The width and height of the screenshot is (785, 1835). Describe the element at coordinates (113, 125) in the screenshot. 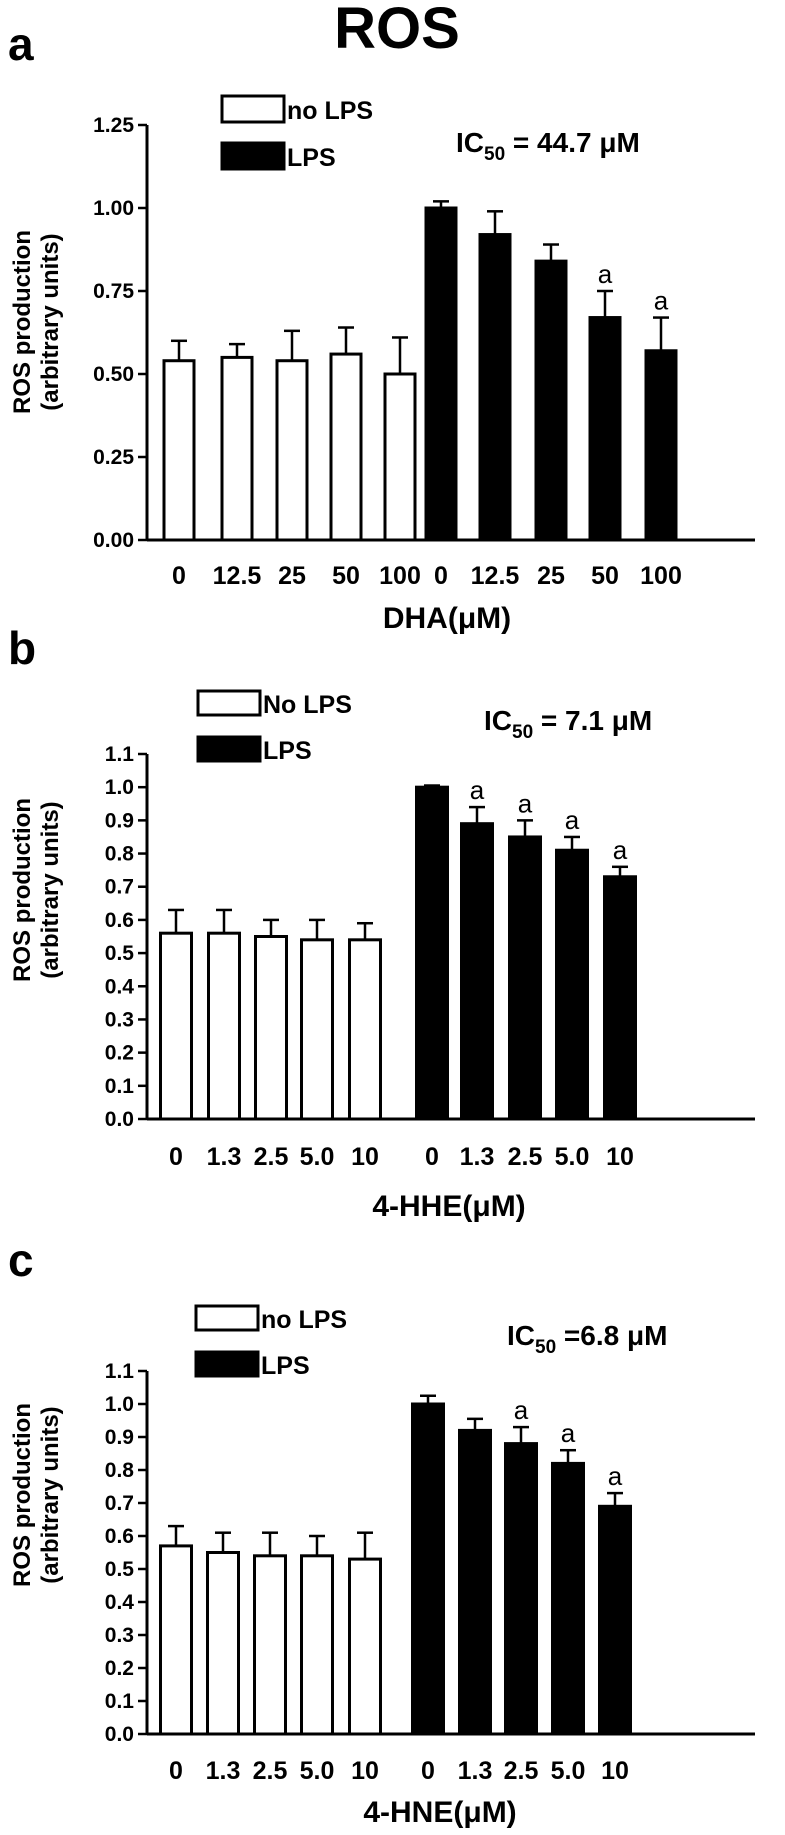

I see `y-tick-label: 1.25` at that location.